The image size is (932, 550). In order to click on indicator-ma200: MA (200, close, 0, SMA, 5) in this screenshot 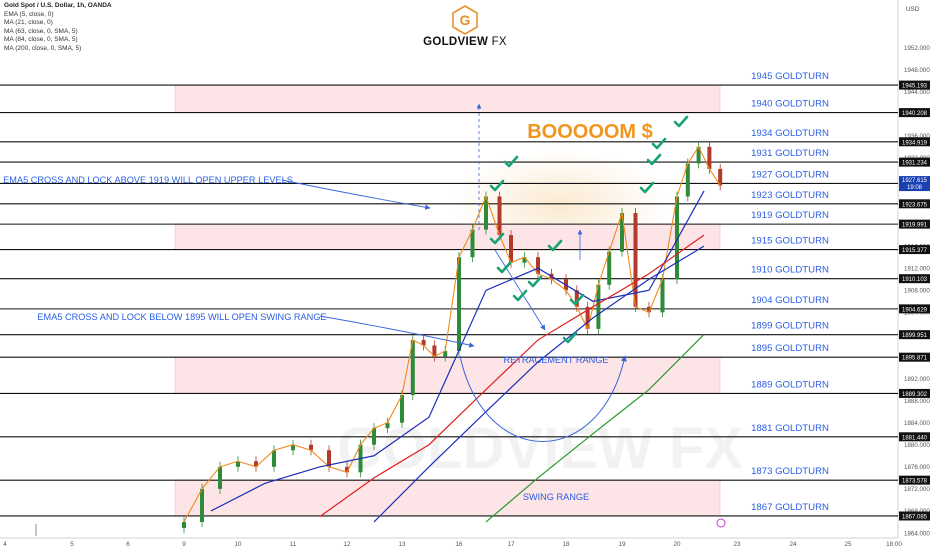, I will do `click(43, 48)`.